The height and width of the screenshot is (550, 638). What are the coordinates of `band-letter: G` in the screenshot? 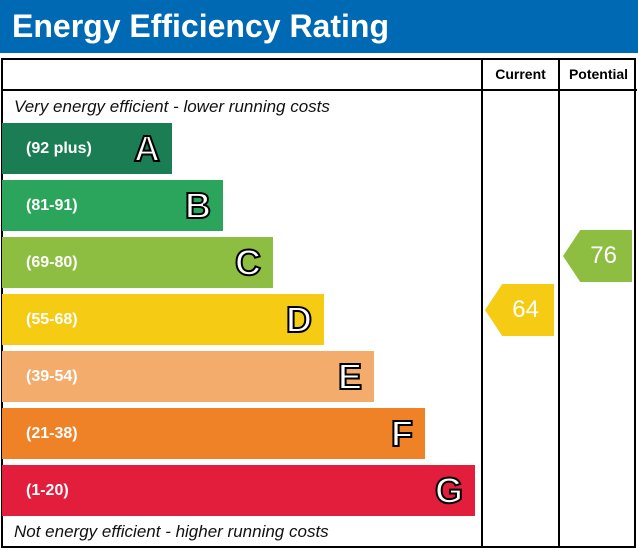 It's located at (449, 490).